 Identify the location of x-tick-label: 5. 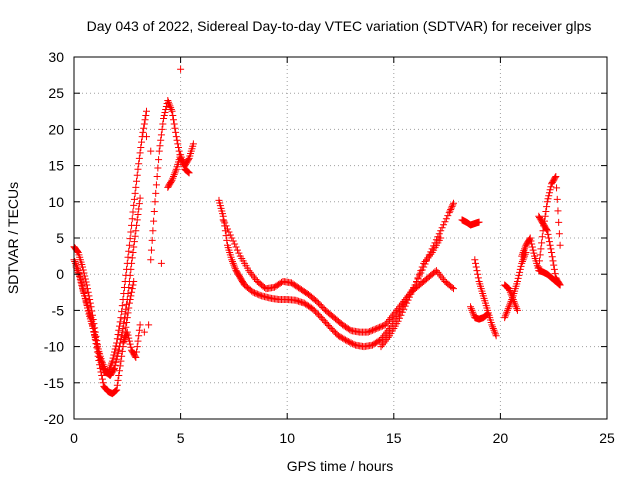
(181, 438).